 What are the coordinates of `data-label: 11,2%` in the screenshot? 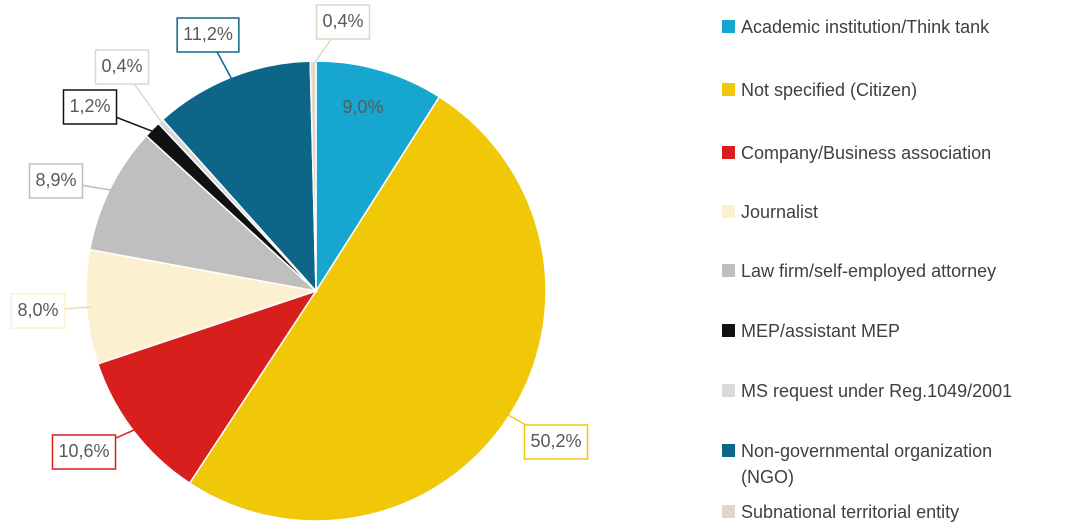 It's located at (208, 34).